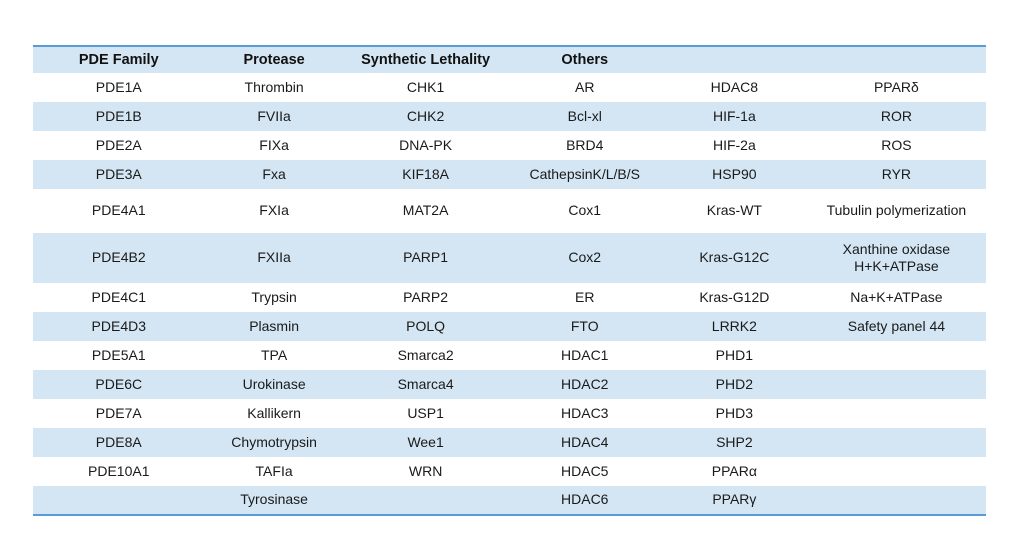  What do you see at coordinates (426, 60) in the screenshot?
I see `column-header-synthetic-lethality: Synthetic Lethality` at bounding box center [426, 60].